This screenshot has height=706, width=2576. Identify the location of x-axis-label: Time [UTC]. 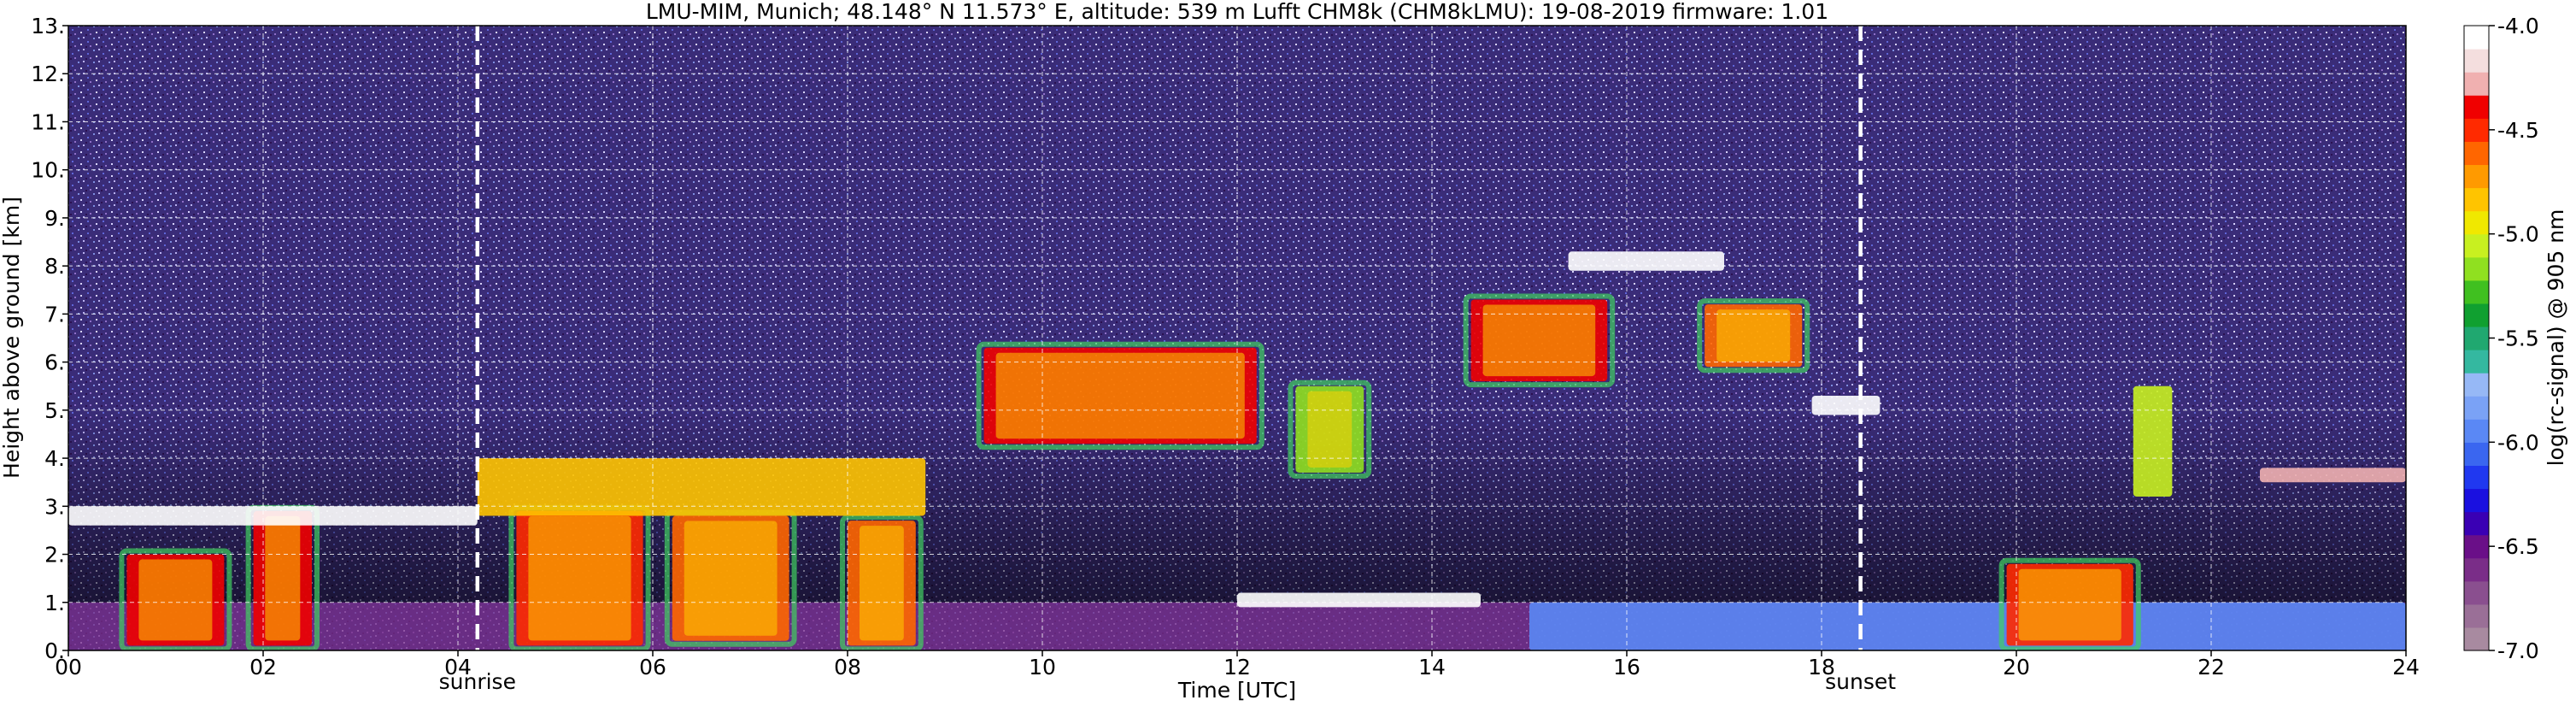
(1236, 690).